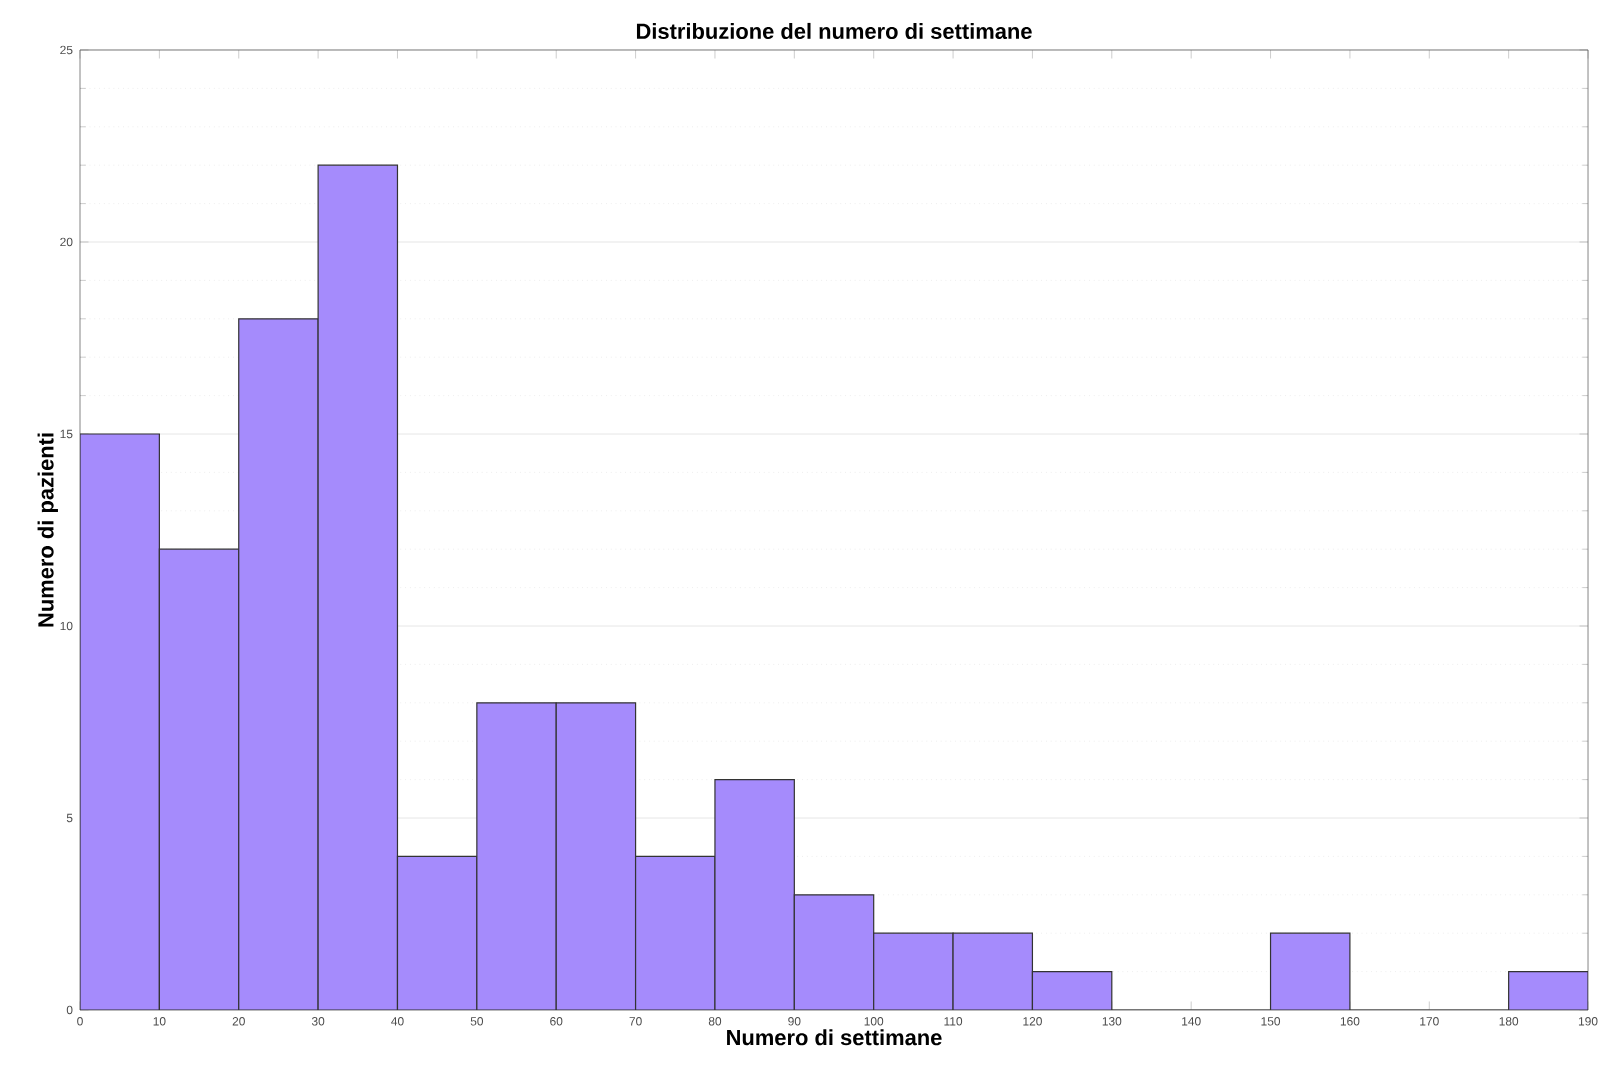 This screenshot has width=1612, height=1074. Describe the element at coordinates (834, 30) in the screenshot. I see `chart-title: Distribuzione del numero di settimane` at that location.